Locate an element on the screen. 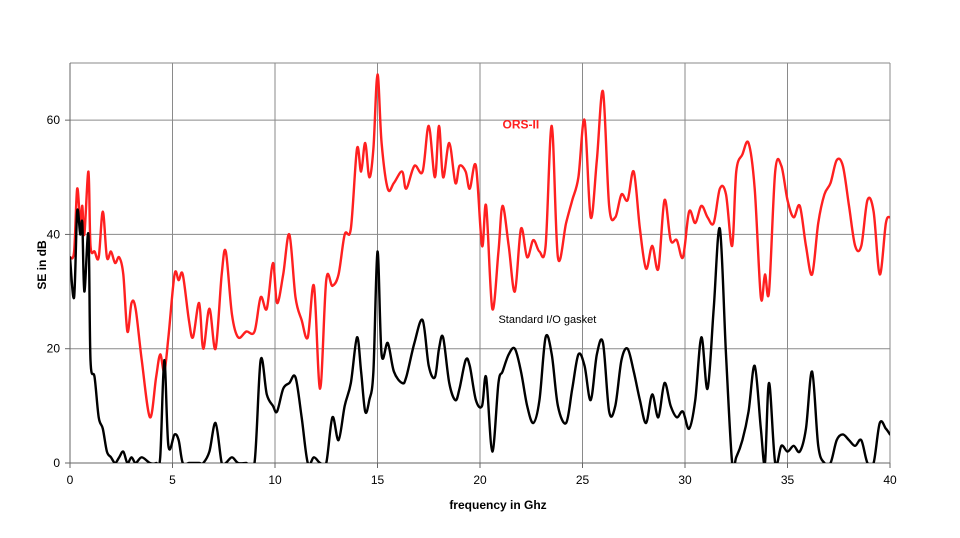 This screenshot has height=538, width=960. x-tick-label: 25 is located at coordinates (583, 480).